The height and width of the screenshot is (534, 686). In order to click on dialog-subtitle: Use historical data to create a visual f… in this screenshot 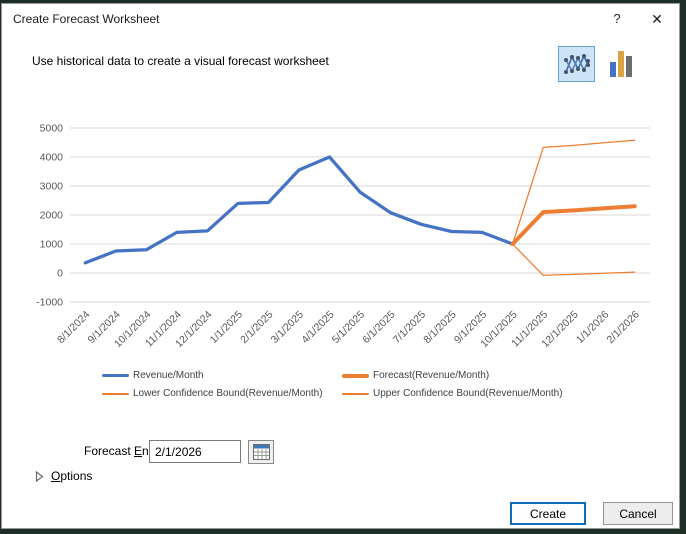, I will do `click(180, 61)`.